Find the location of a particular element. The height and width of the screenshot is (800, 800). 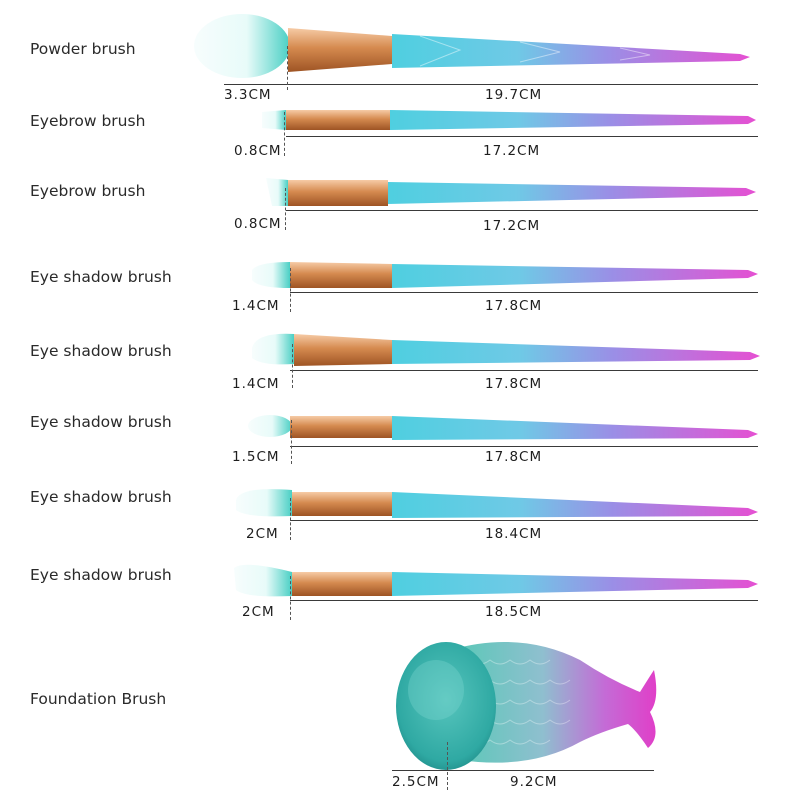

head-length: 3.3CM is located at coordinates (248, 95).